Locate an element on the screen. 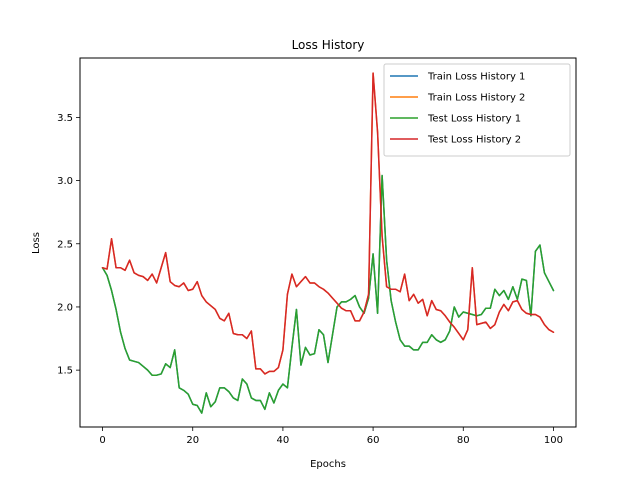 This screenshot has height=480, width=640. legend-entry: Train Loss History 2 is located at coordinates (476, 98).